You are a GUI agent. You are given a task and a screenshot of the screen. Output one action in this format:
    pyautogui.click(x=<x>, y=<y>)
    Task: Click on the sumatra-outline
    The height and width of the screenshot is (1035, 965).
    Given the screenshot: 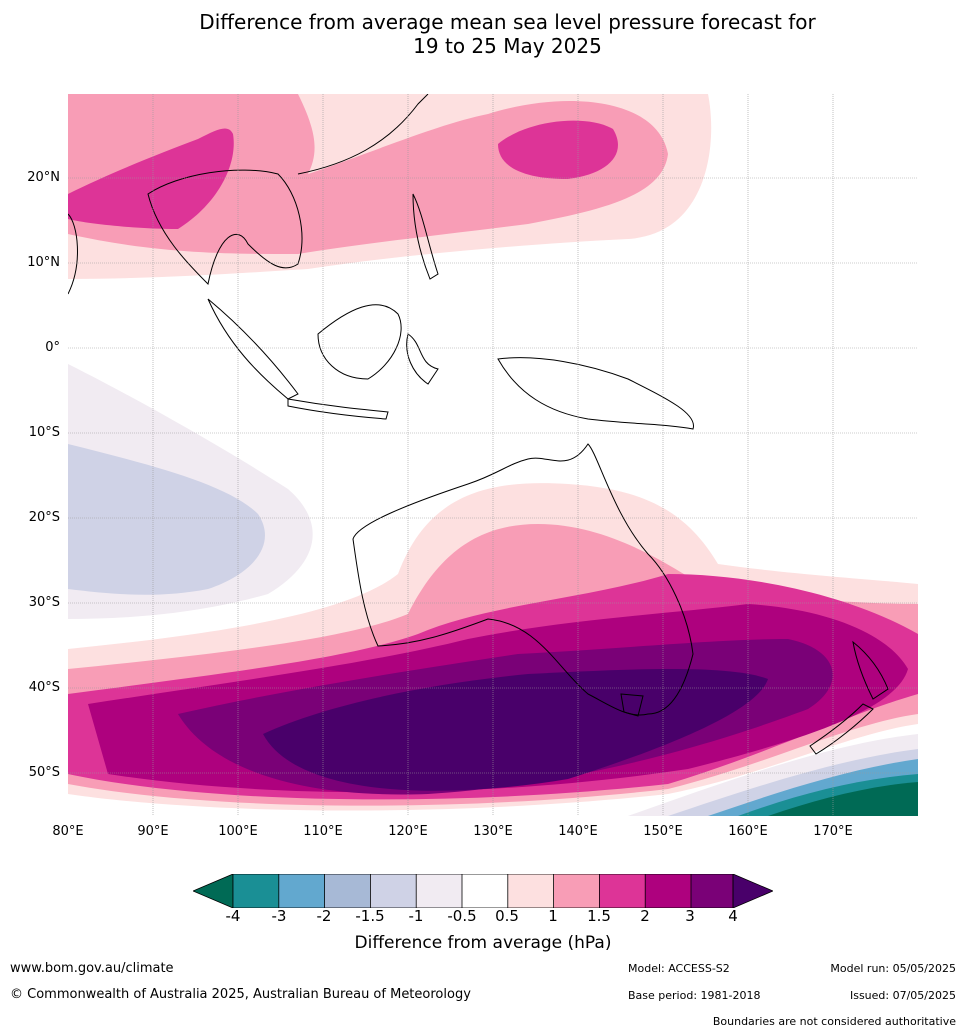 What is the action you would take?
    pyautogui.click(x=253, y=349)
    